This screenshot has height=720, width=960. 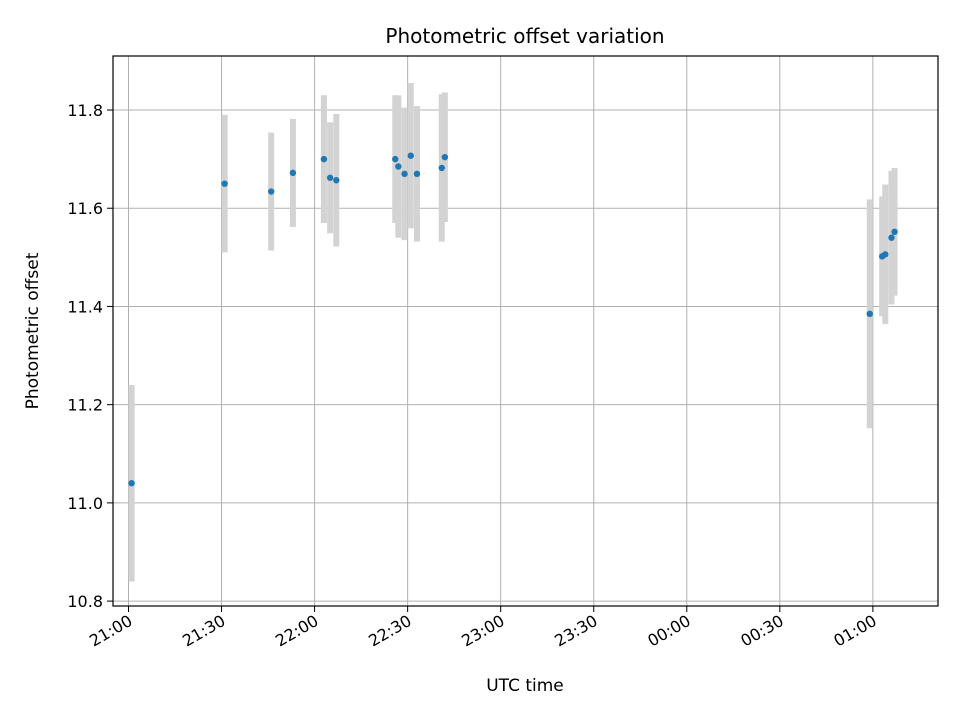 I want to click on y-tick-label: 11.6, so click(x=85, y=208).